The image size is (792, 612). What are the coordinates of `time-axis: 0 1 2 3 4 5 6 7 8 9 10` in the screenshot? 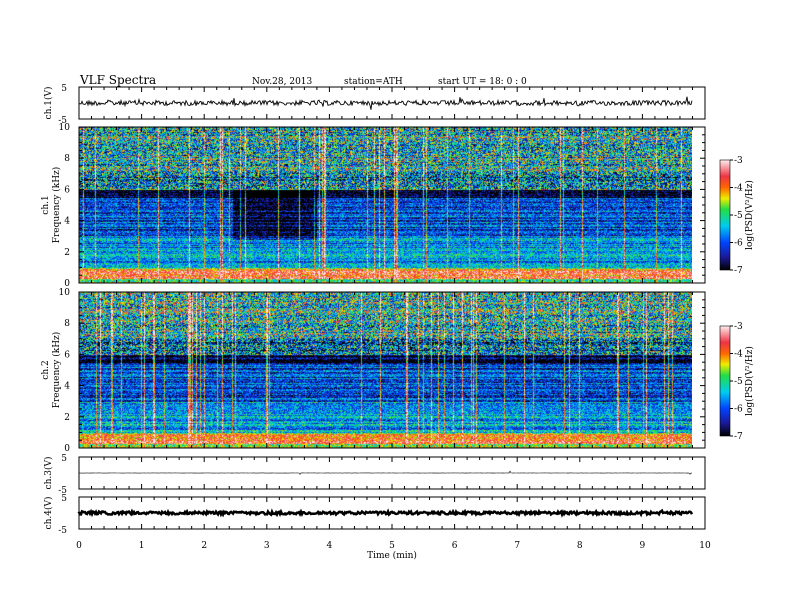 It's located at (393, 546).